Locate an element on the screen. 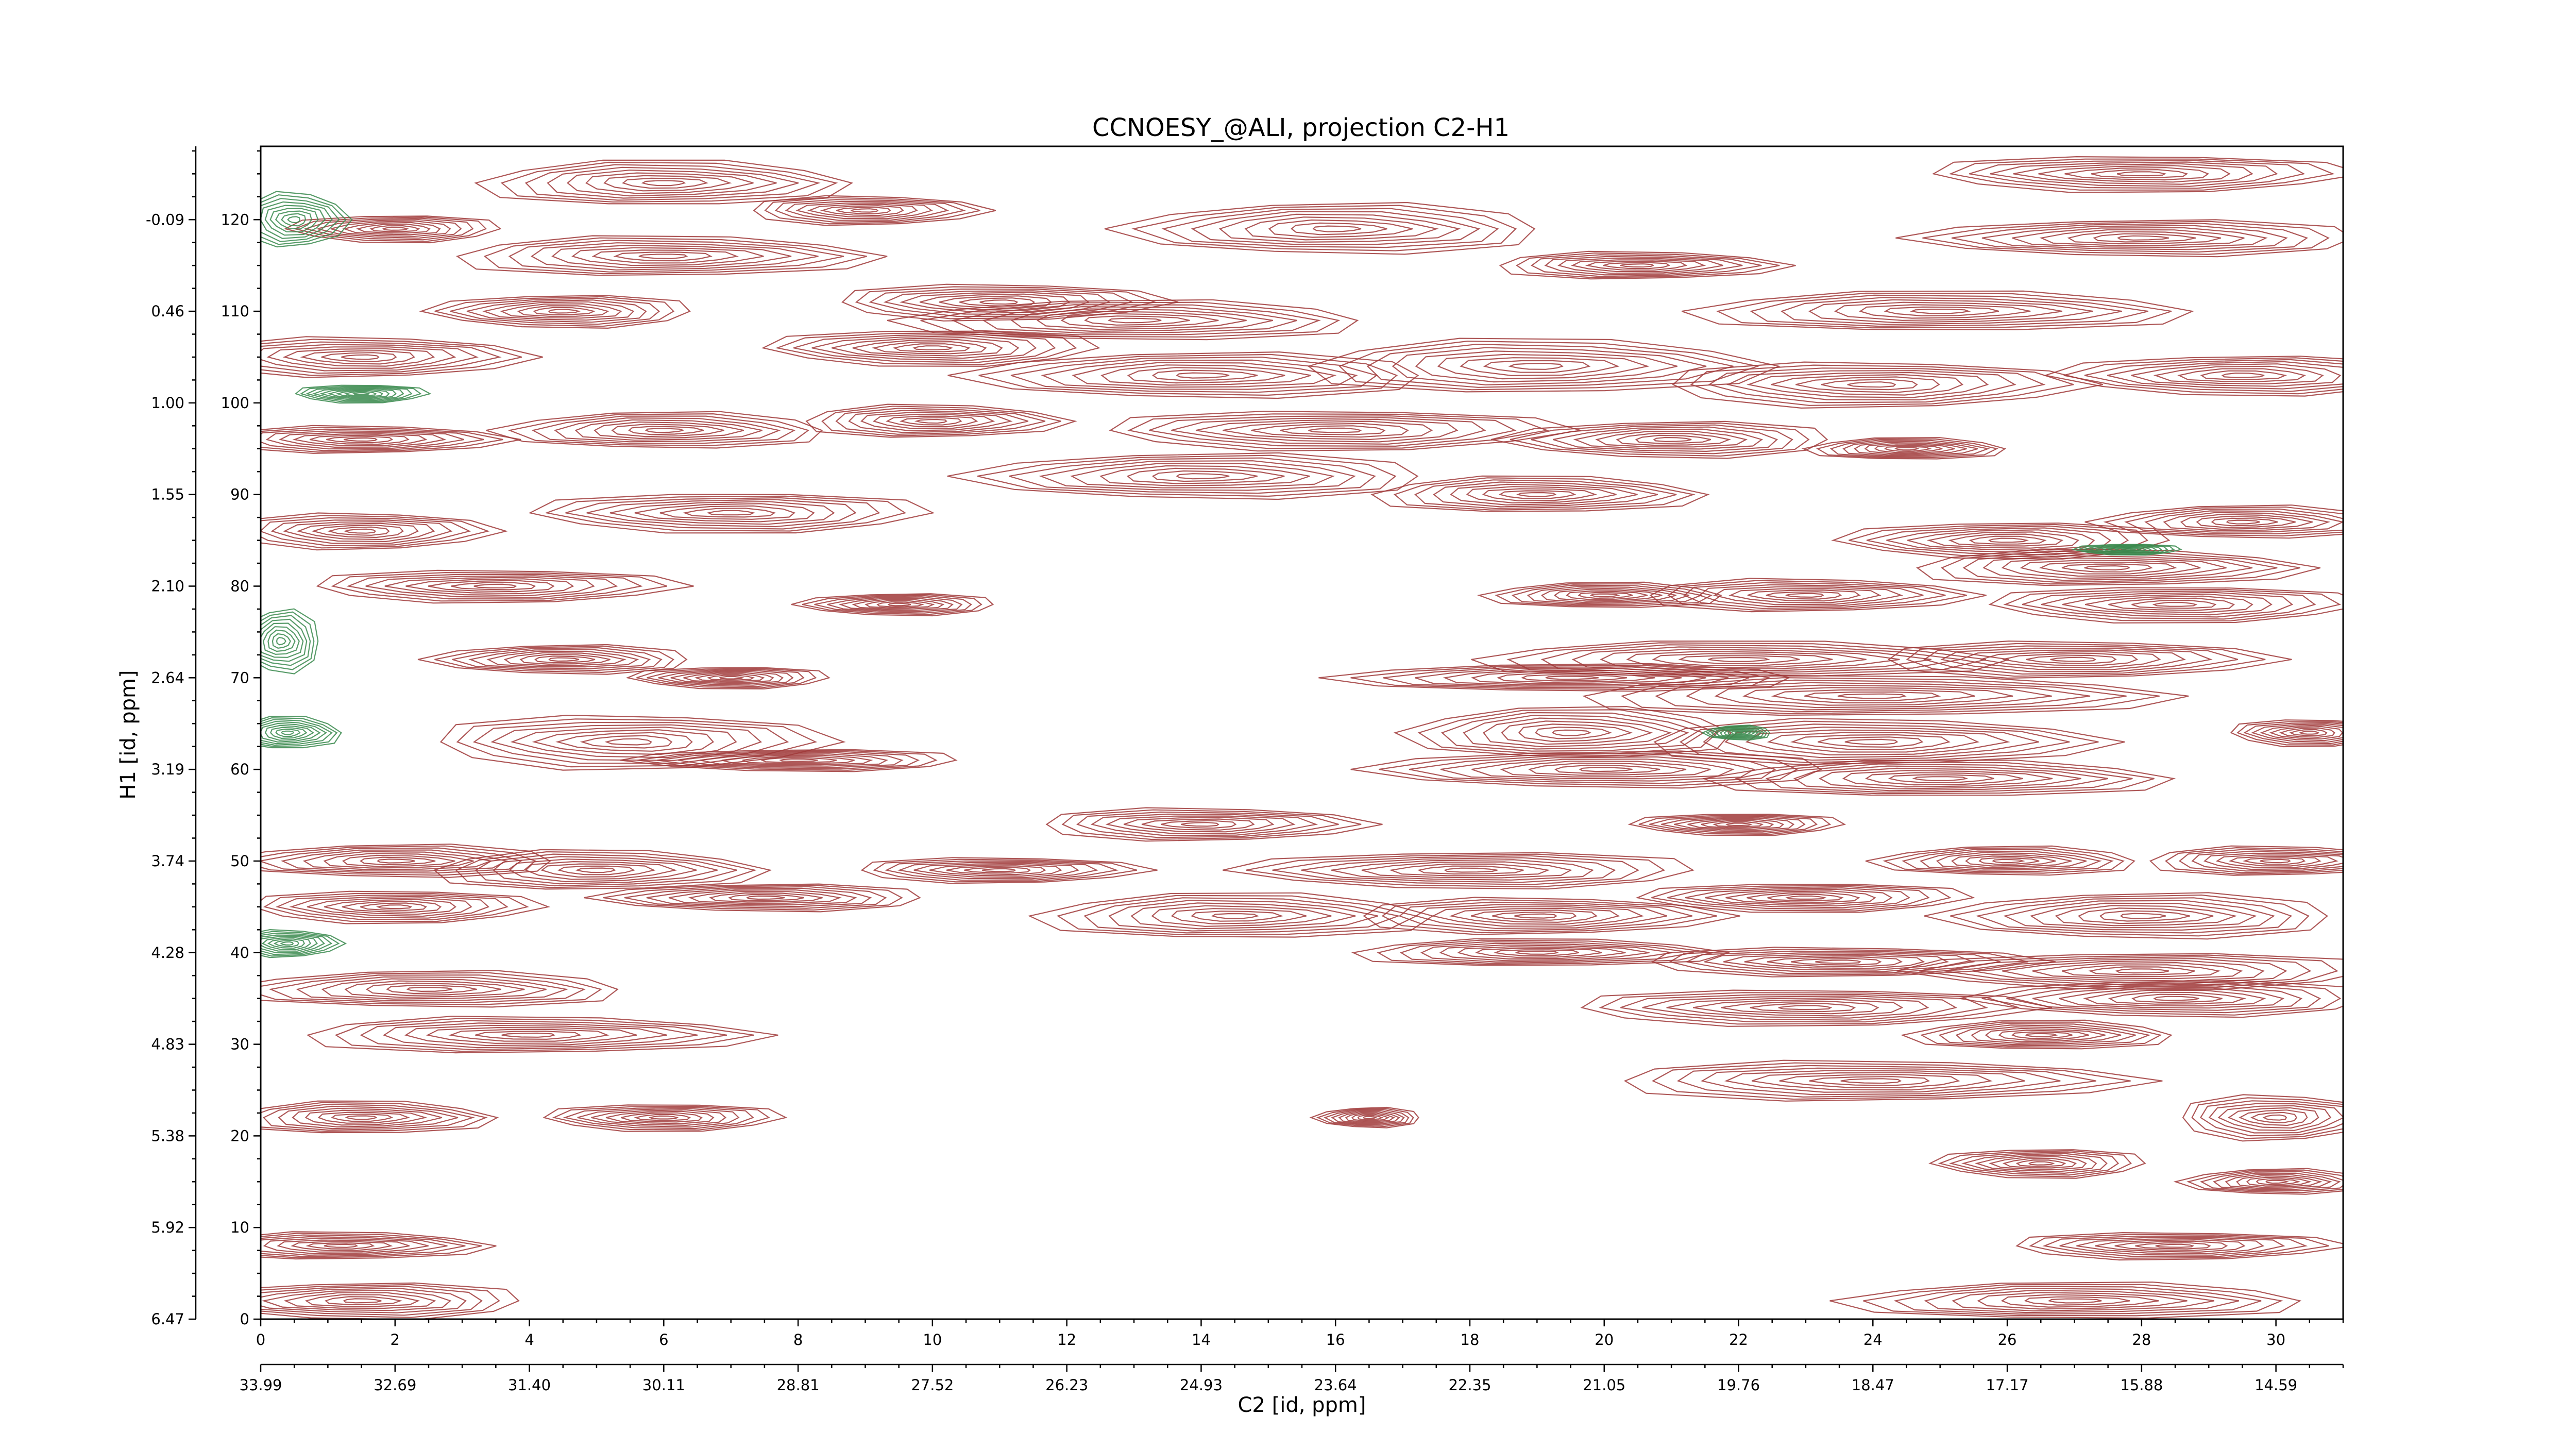  x2-tick-label: 17.17 is located at coordinates (2007, 1385).